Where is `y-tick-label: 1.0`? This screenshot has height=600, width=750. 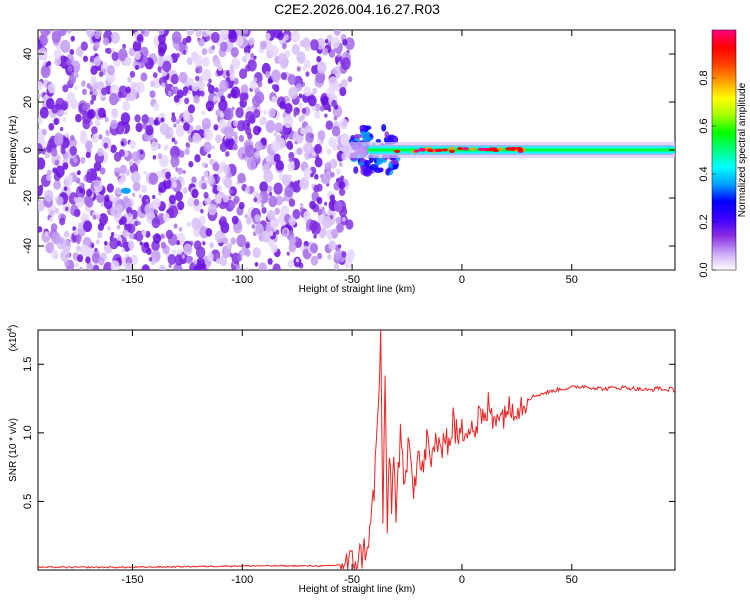
y-tick-label: 1.0 is located at coordinates (28, 432).